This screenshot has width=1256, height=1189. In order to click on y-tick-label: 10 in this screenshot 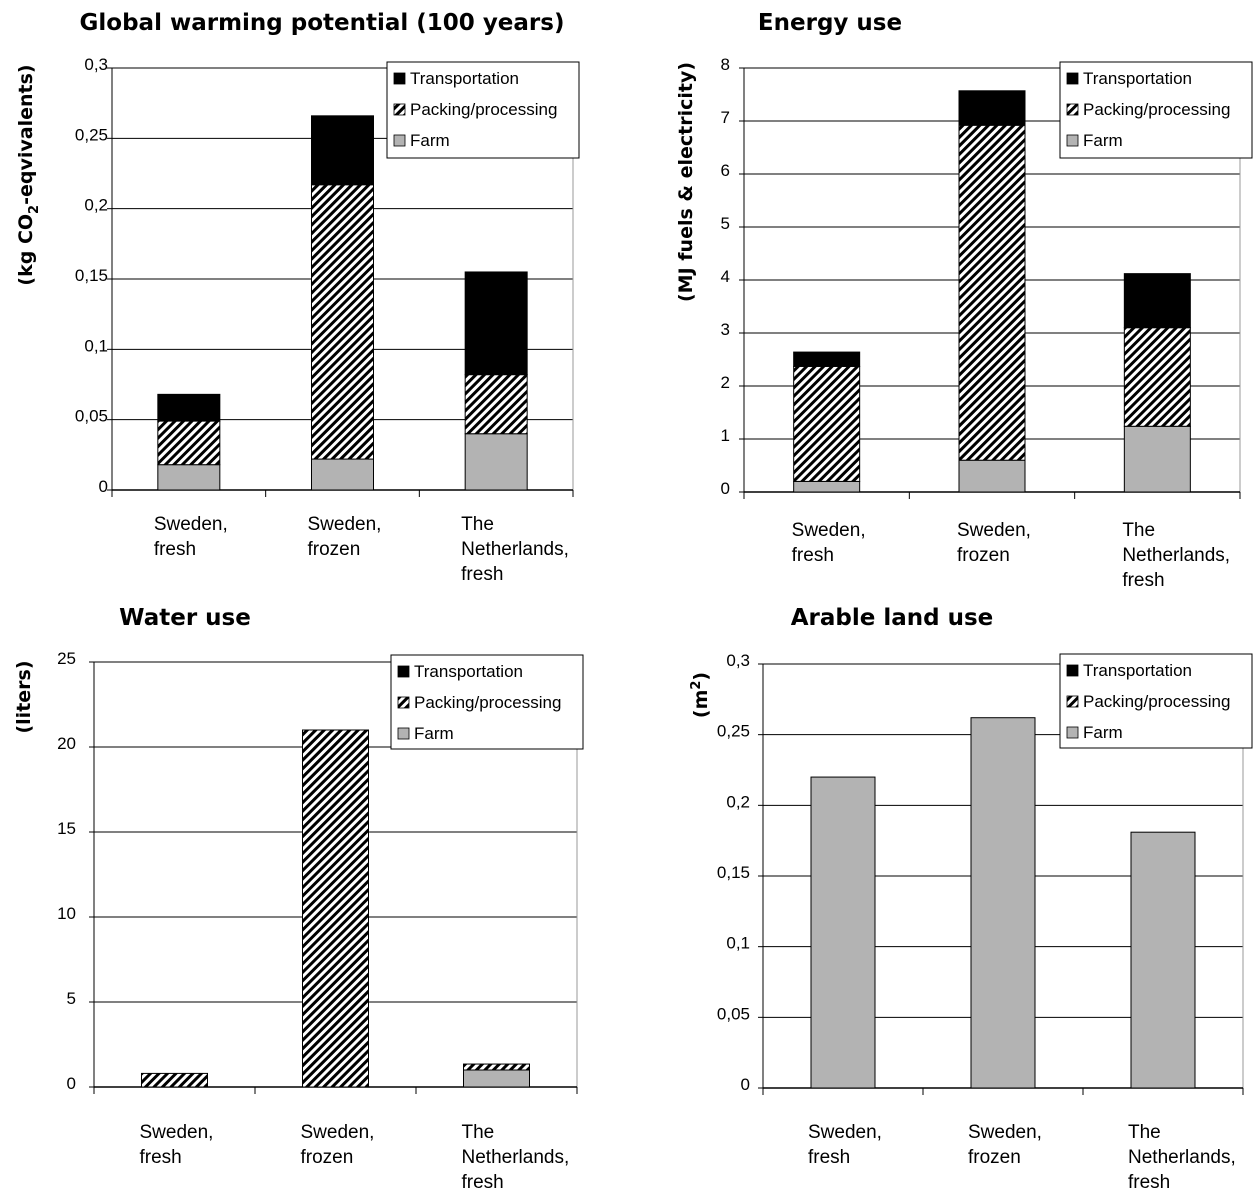, I will do `click(66, 913)`.